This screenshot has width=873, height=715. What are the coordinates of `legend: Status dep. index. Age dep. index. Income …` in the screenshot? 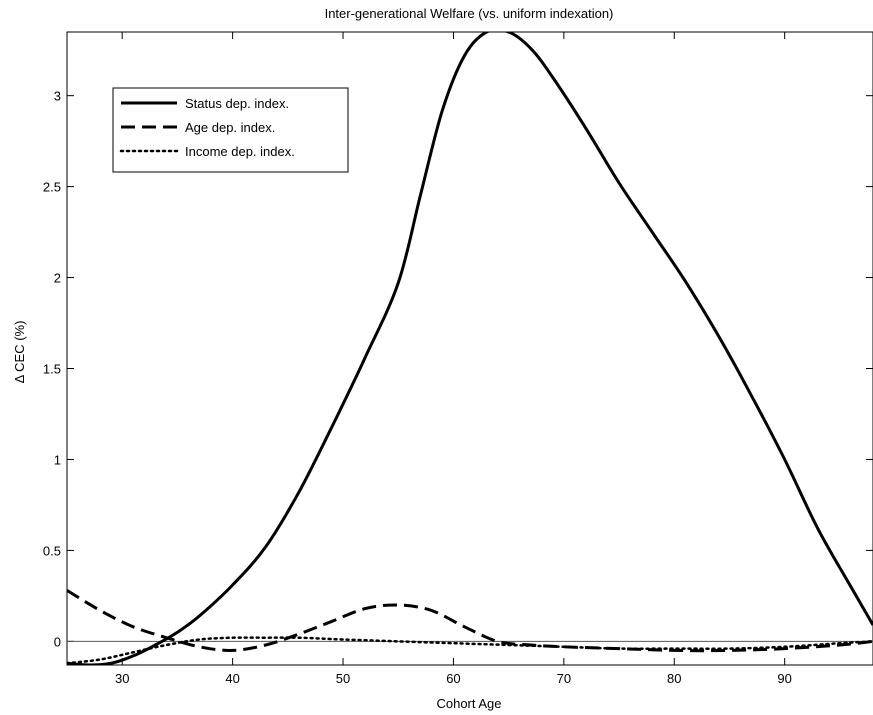 It's located at (230, 130).